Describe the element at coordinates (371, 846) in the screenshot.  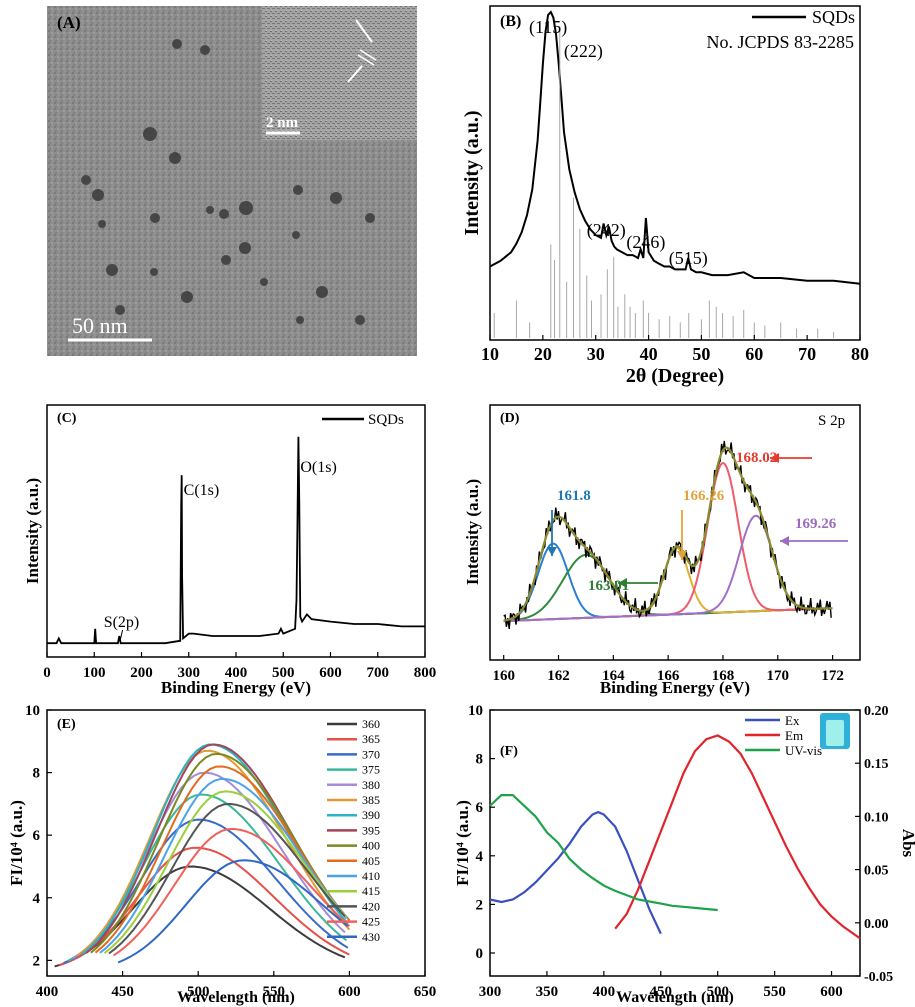
I see `legend-label-400: 400` at that location.